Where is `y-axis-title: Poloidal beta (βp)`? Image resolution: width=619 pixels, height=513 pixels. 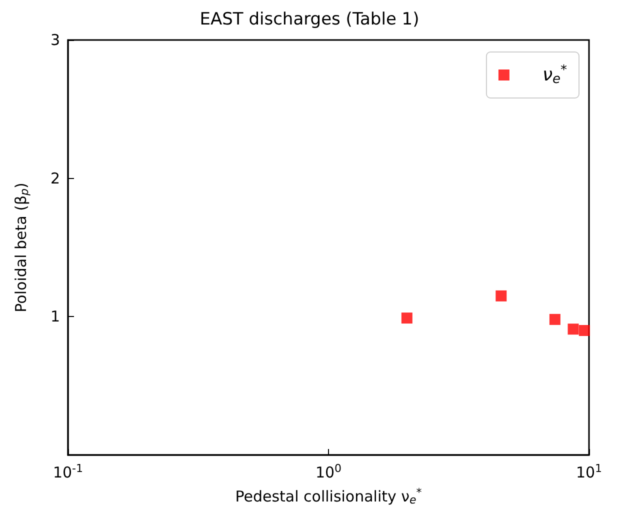 y-axis-title: Poloidal beta (βp) is located at coordinates (21, 247).